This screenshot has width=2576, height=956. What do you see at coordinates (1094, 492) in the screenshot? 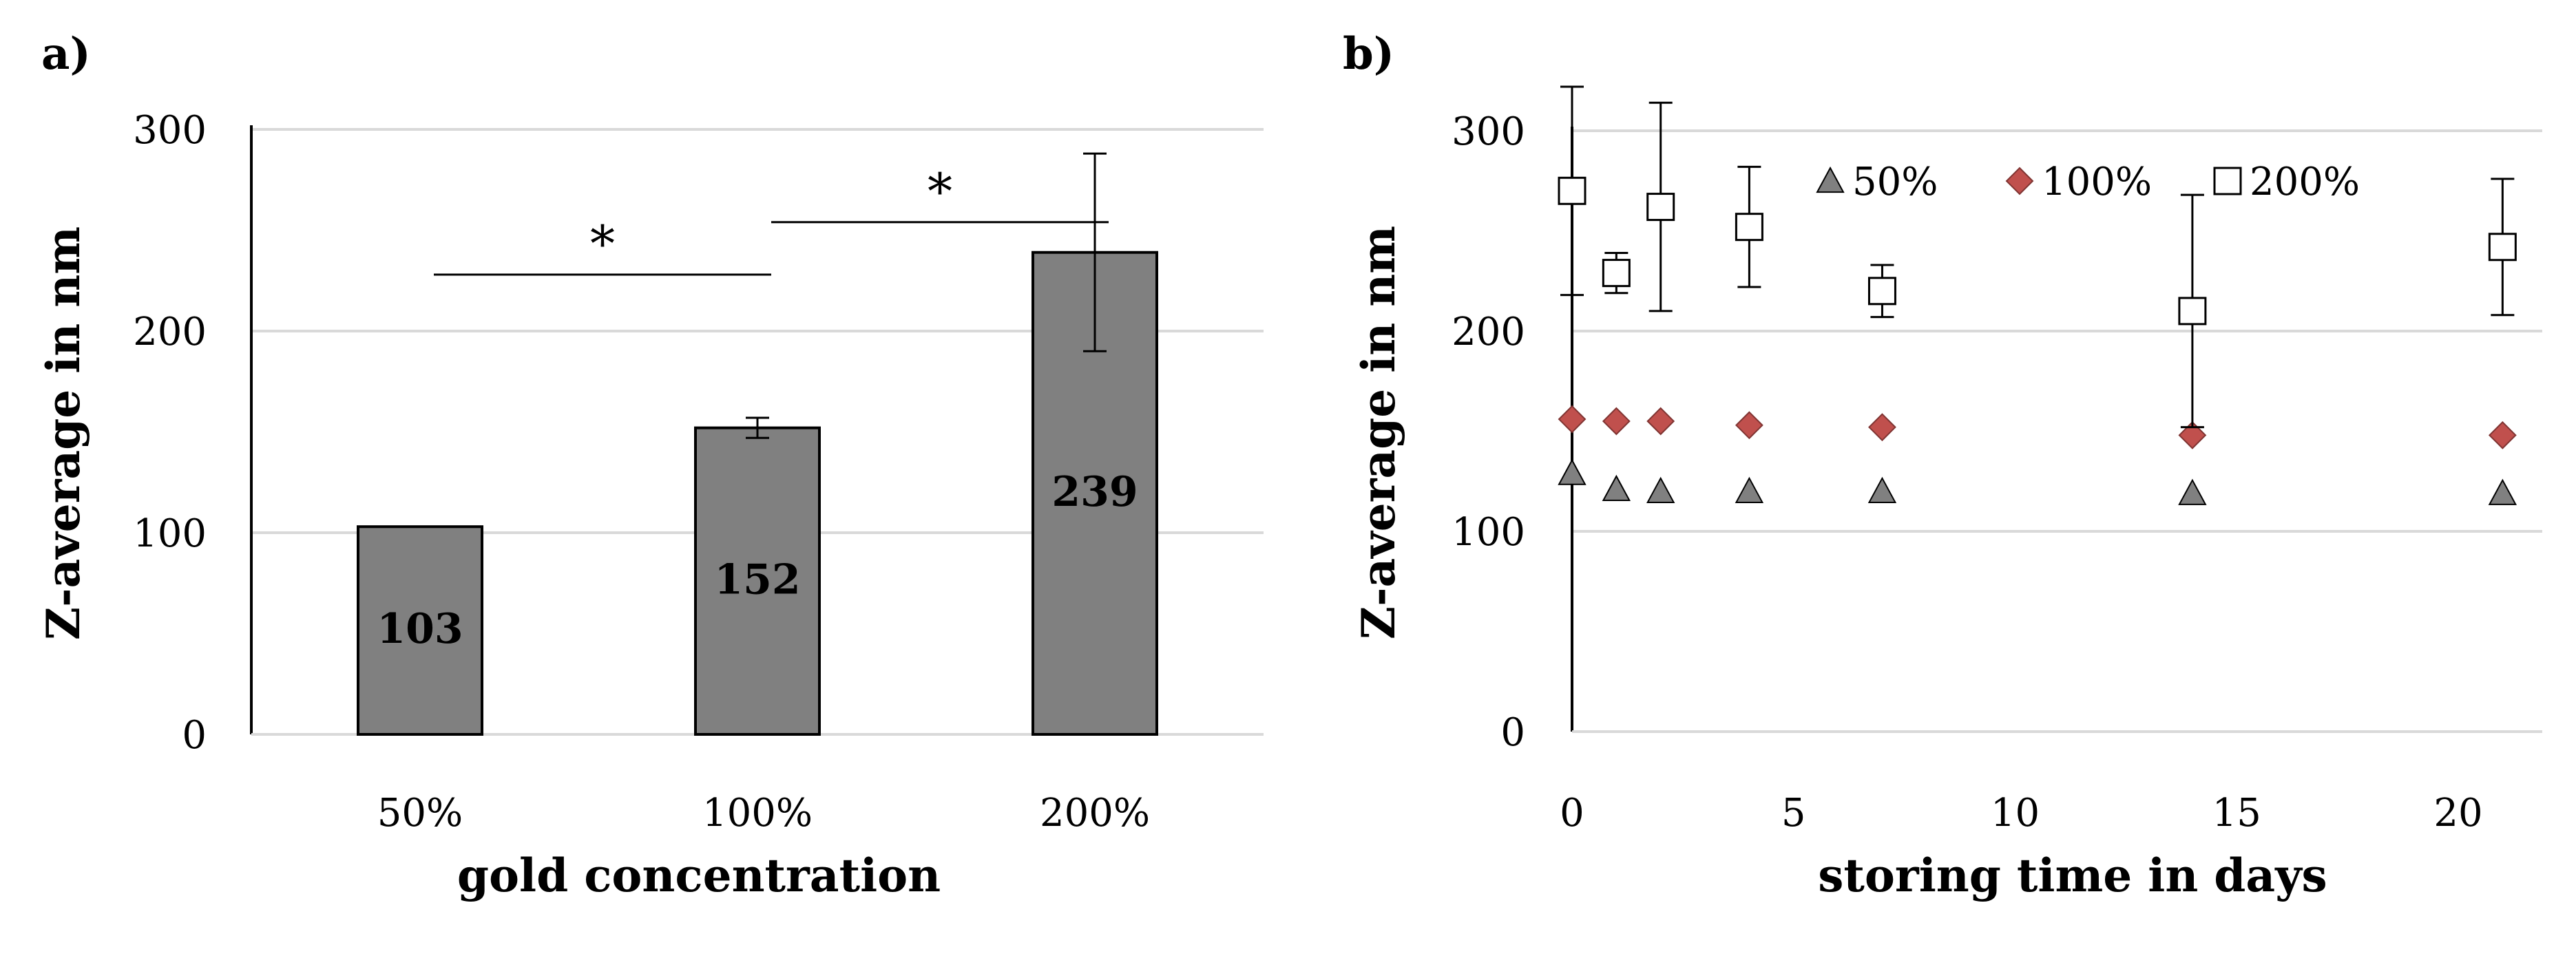
I see `bar-value-label: 239` at bounding box center [1094, 492].